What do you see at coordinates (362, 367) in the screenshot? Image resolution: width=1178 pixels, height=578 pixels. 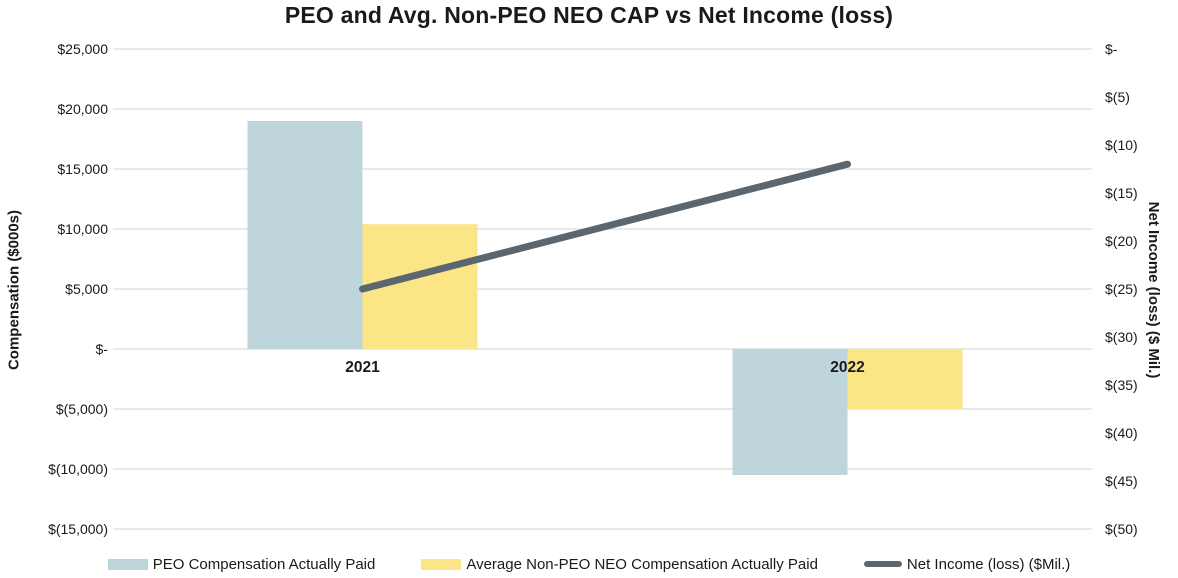 I see `category-label-2021: 2021` at bounding box center [362, 367].